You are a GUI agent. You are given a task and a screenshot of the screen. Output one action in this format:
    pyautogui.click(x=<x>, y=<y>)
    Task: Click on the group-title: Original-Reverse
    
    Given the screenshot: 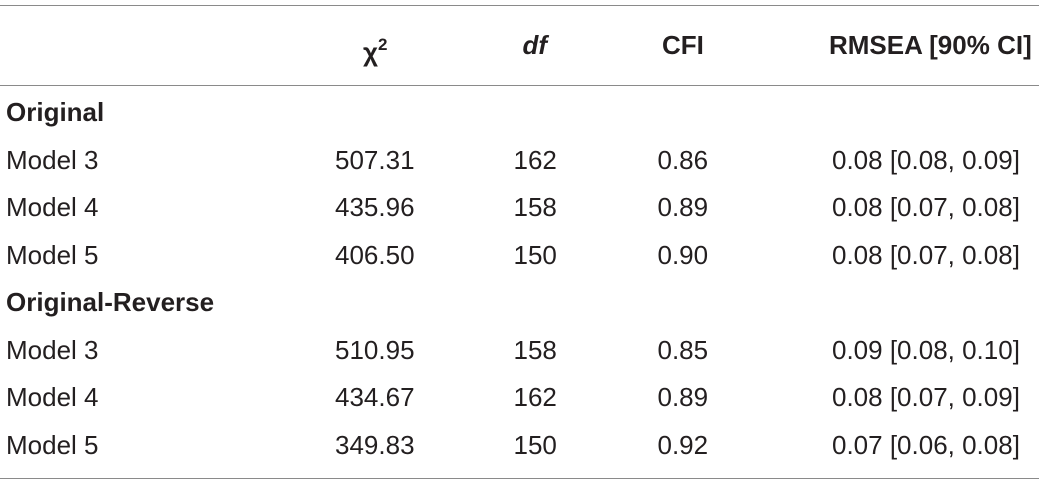 What is the action you would take?
    pyautogui.click(x=110, y=302)
    